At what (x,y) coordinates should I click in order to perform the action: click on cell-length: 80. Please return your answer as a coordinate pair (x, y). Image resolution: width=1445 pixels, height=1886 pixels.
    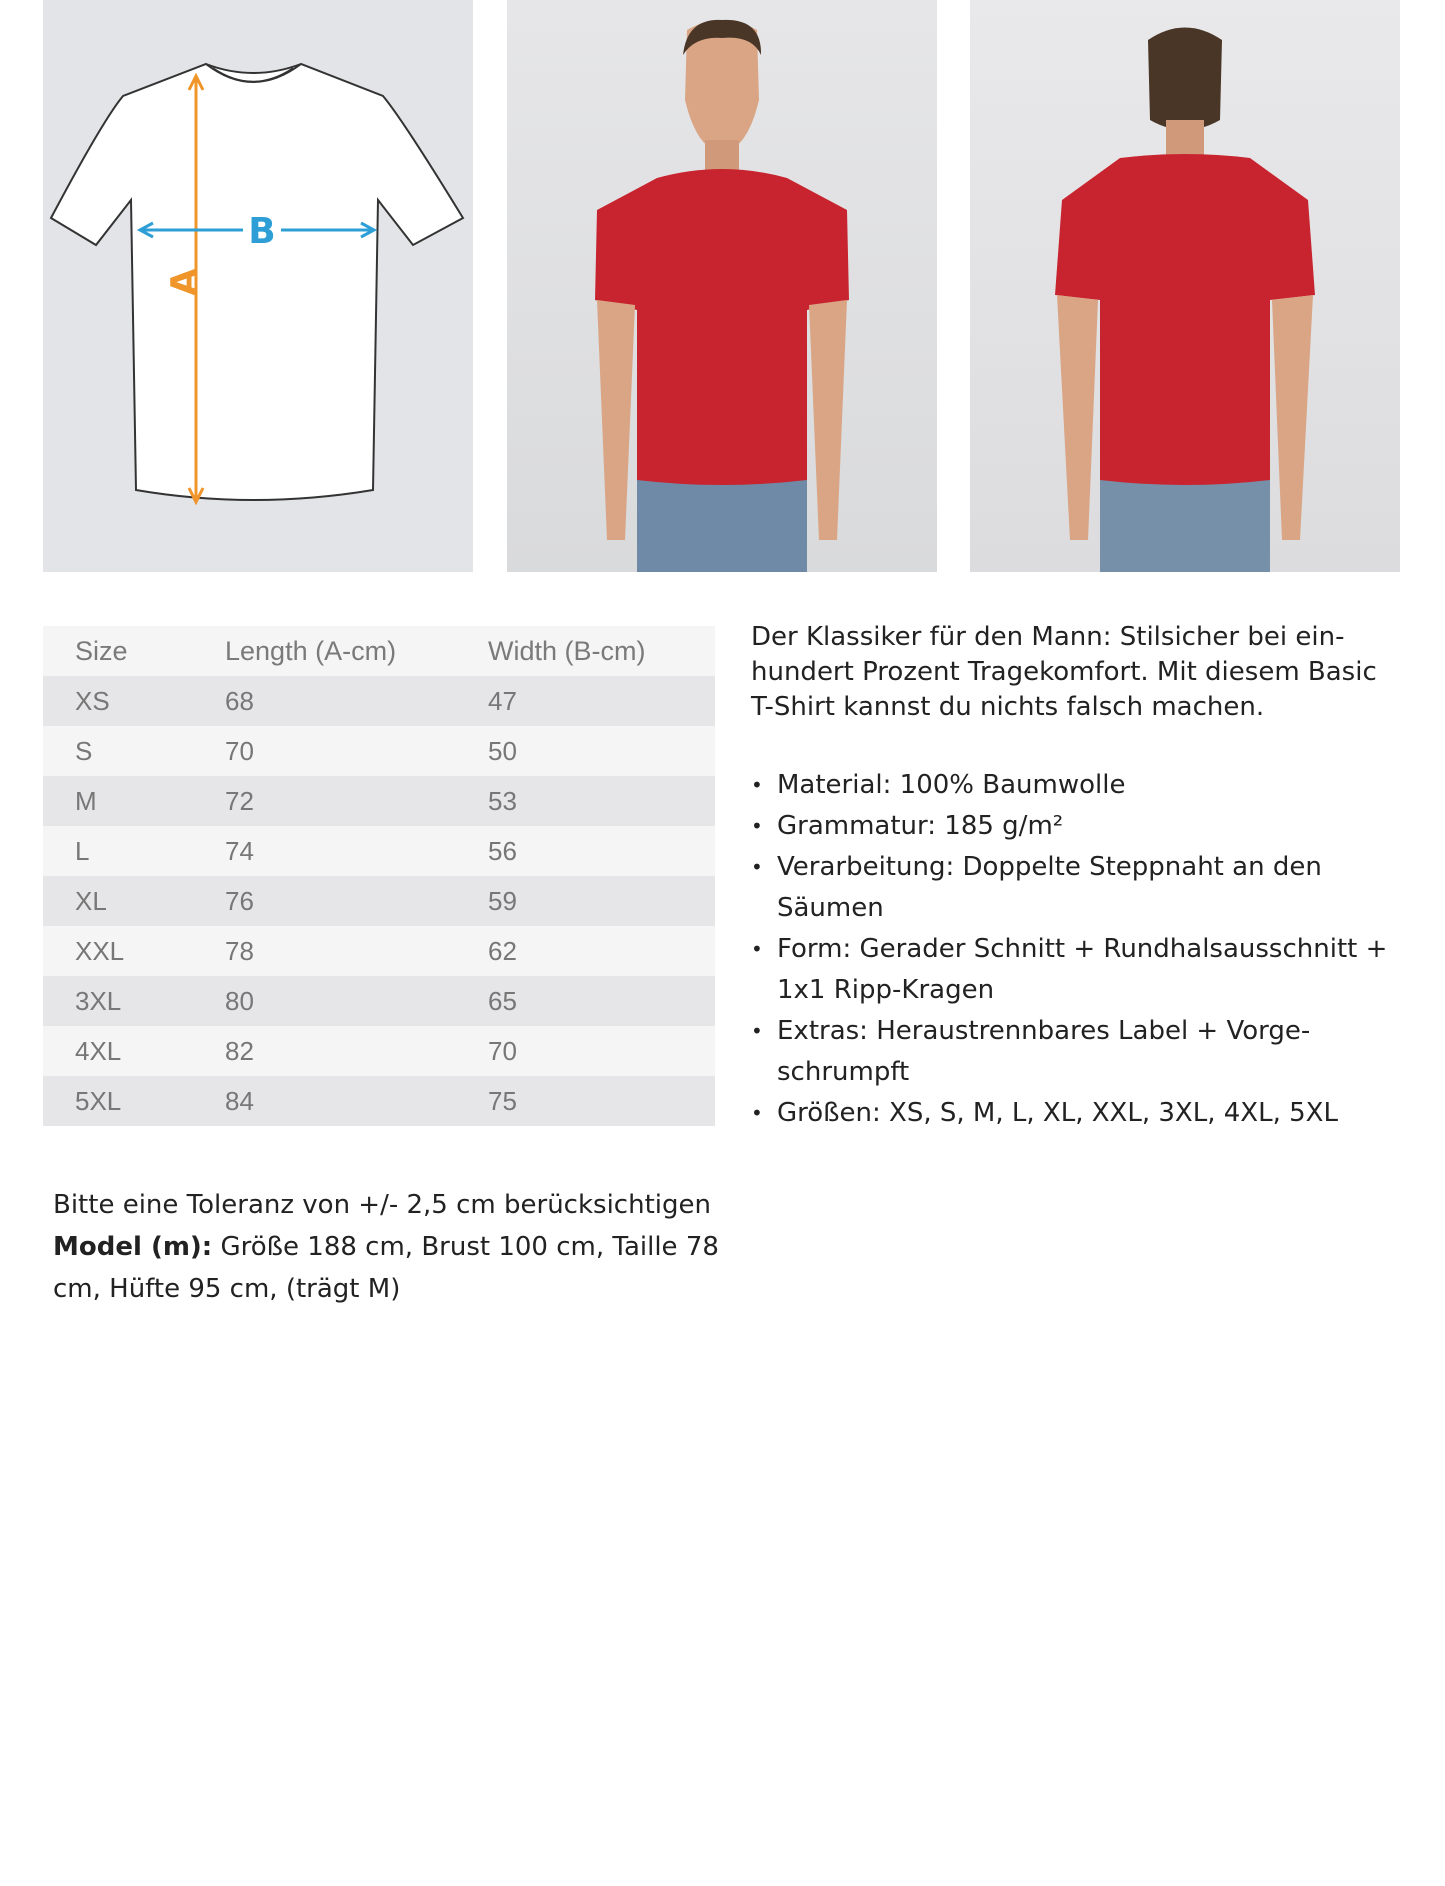
    Looking at the image, I should click on (239, 1000).